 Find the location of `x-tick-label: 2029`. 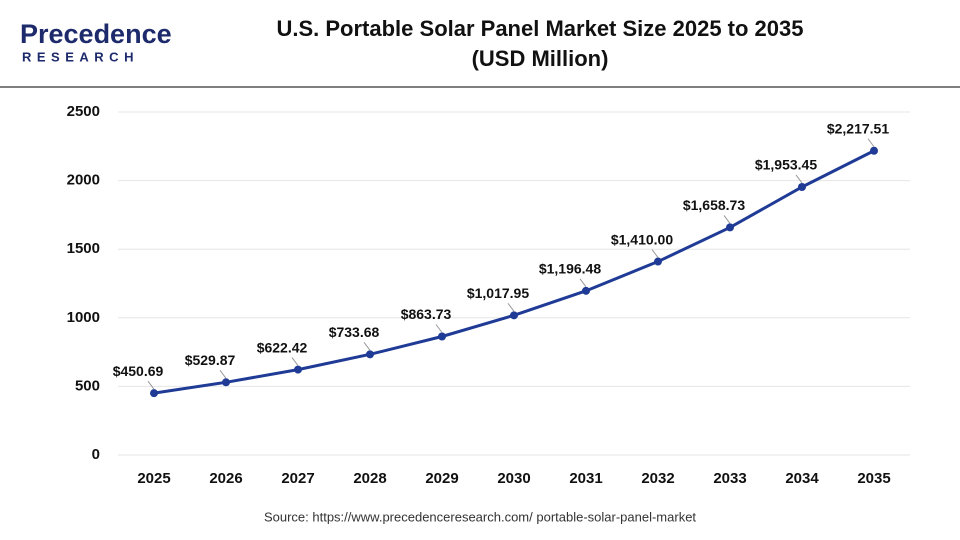

x-tick-label: 2029 is located at coordinates (441, 478).